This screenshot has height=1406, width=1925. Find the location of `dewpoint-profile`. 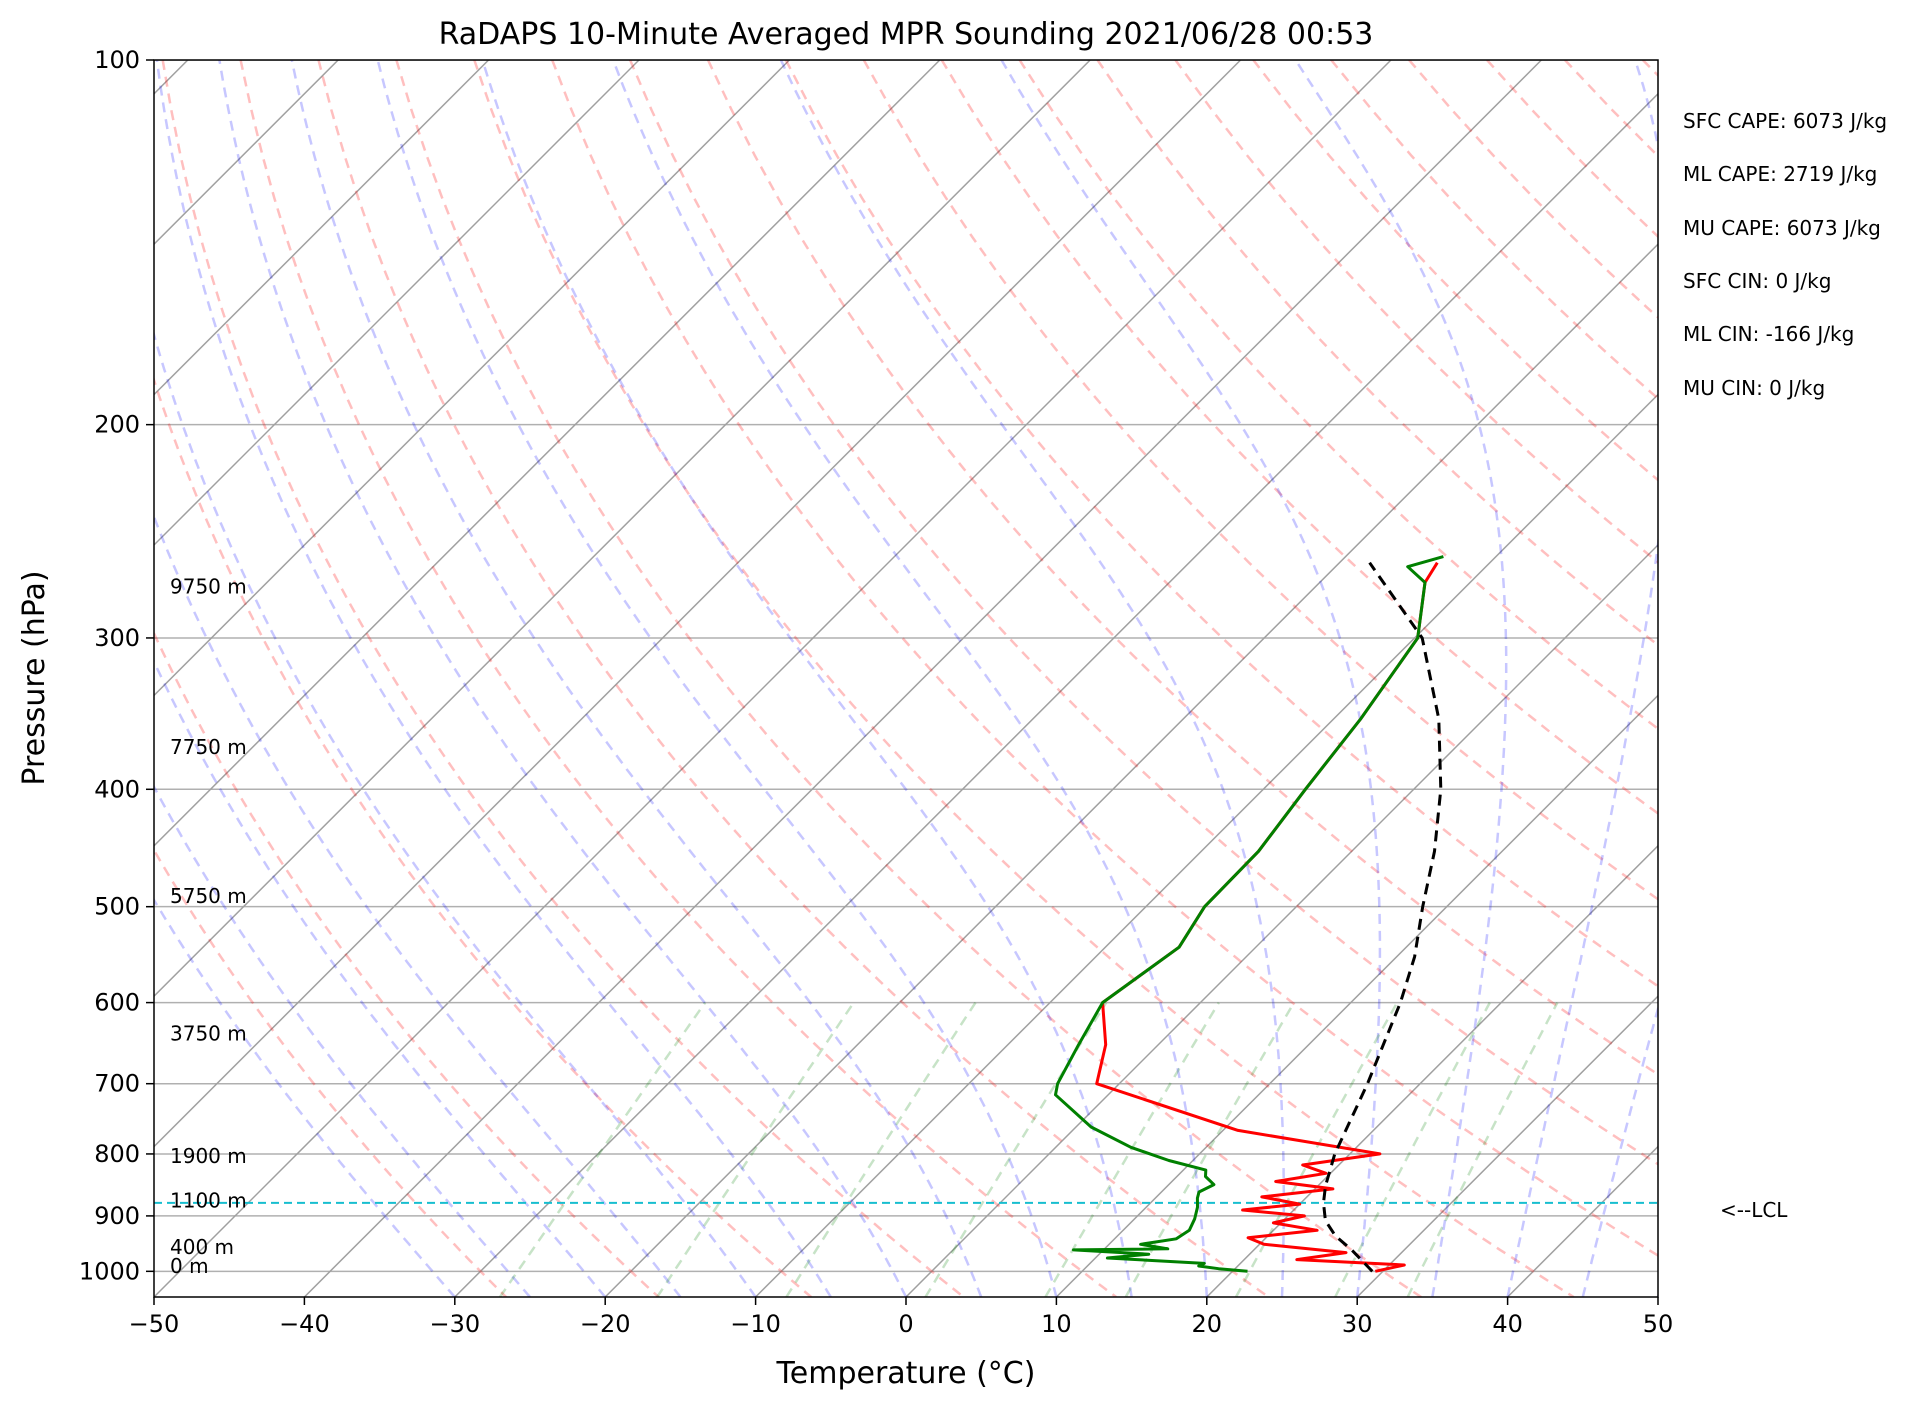

dewpoint-profile is located at coordinates (1249, 914).